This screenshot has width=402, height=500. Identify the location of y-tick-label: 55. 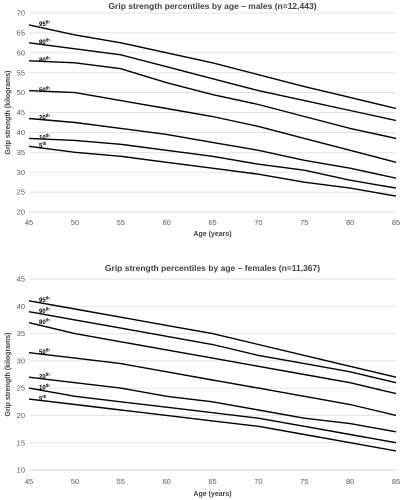
(21, 72).